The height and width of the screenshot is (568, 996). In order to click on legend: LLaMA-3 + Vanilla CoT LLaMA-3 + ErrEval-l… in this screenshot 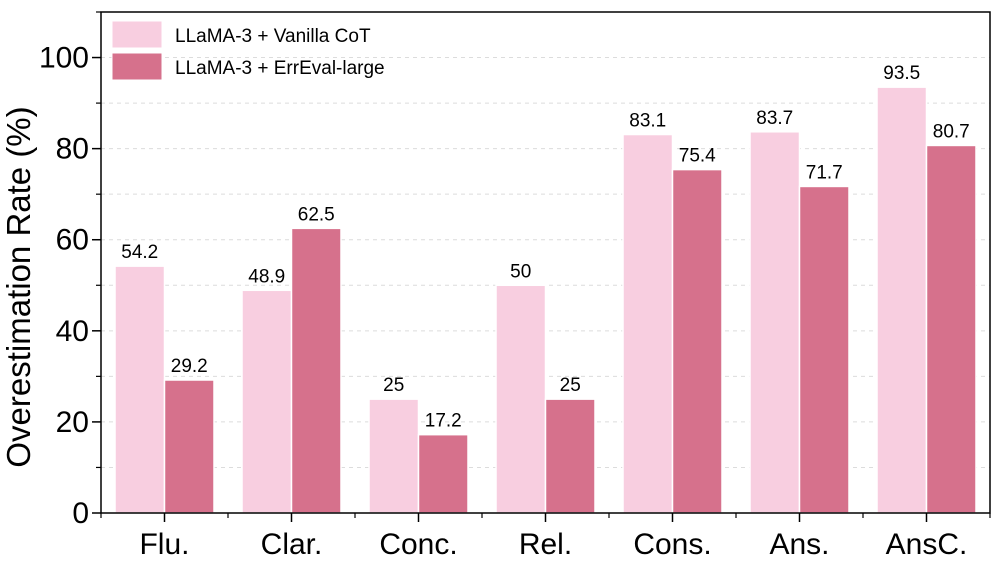, I will do `click(248, 50)`.